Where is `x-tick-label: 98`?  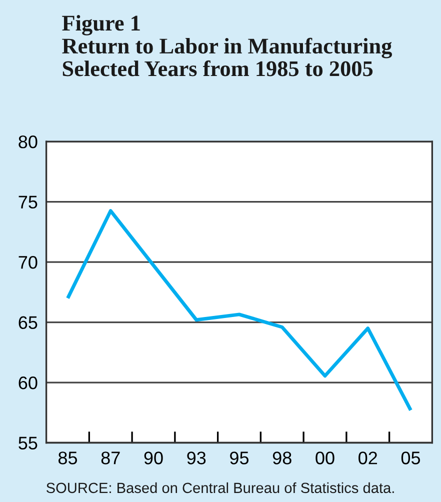 x-tick-label: 98 is located at coordinates (282, 458).